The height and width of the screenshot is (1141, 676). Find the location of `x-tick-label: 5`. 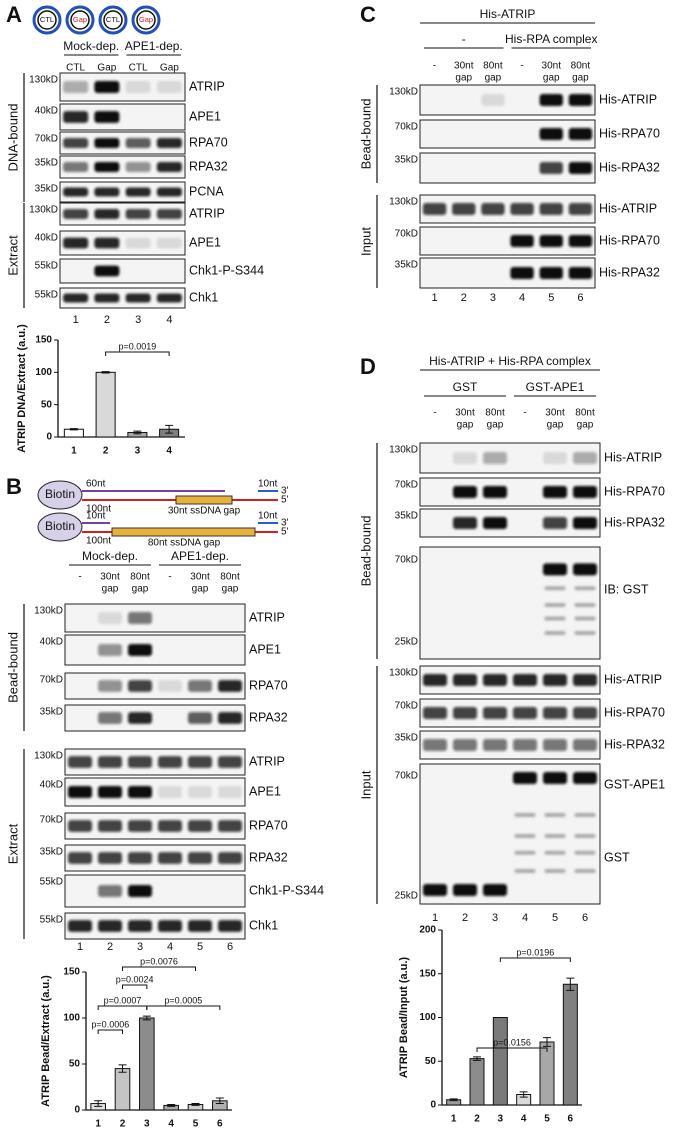

x-tick-label: 5 is located at coordinates (547, 1119).